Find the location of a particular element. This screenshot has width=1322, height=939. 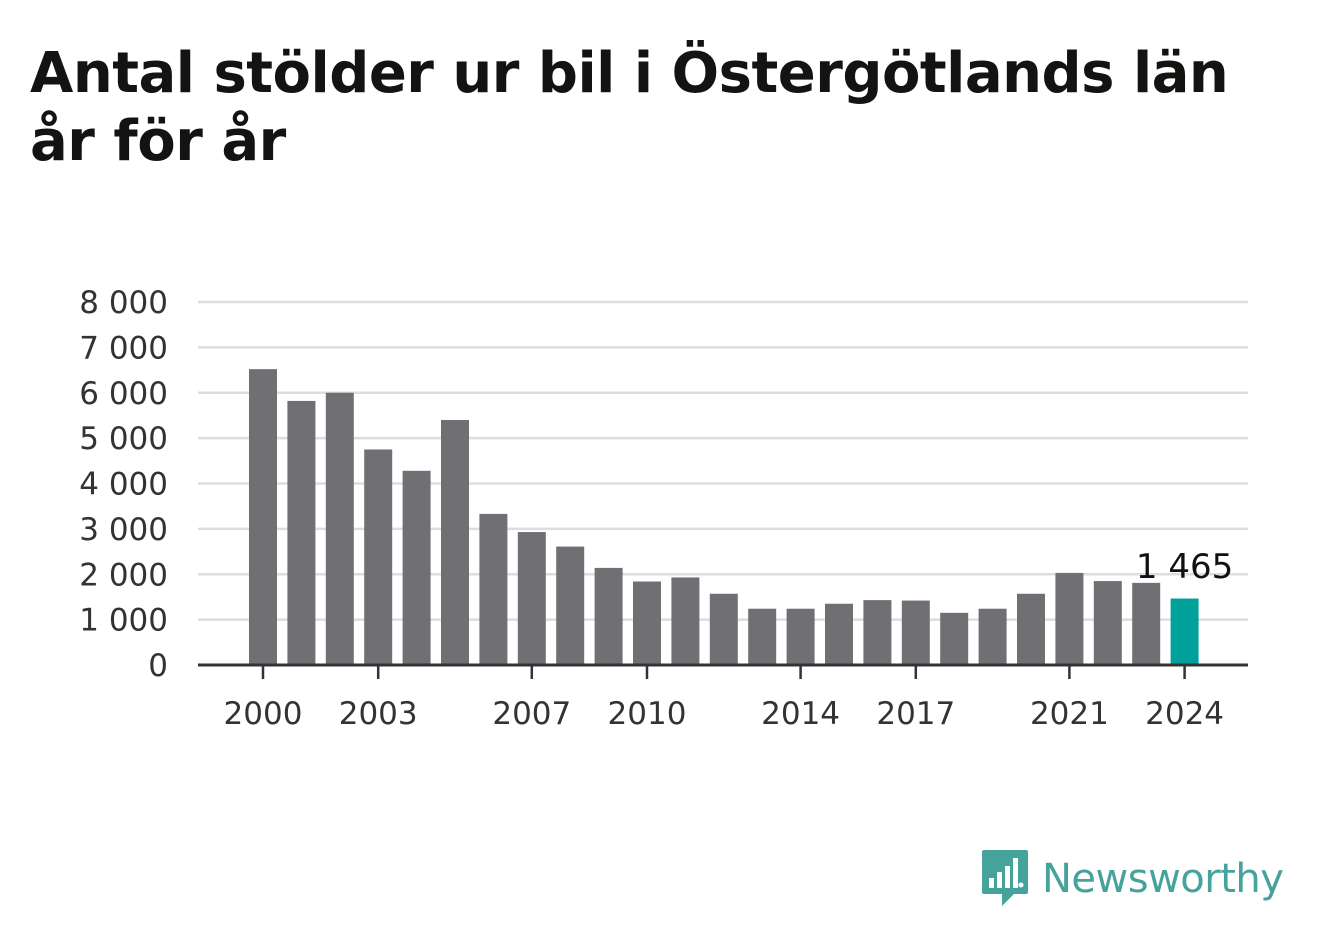

bar-2003 is located at coordinates (378, 557).